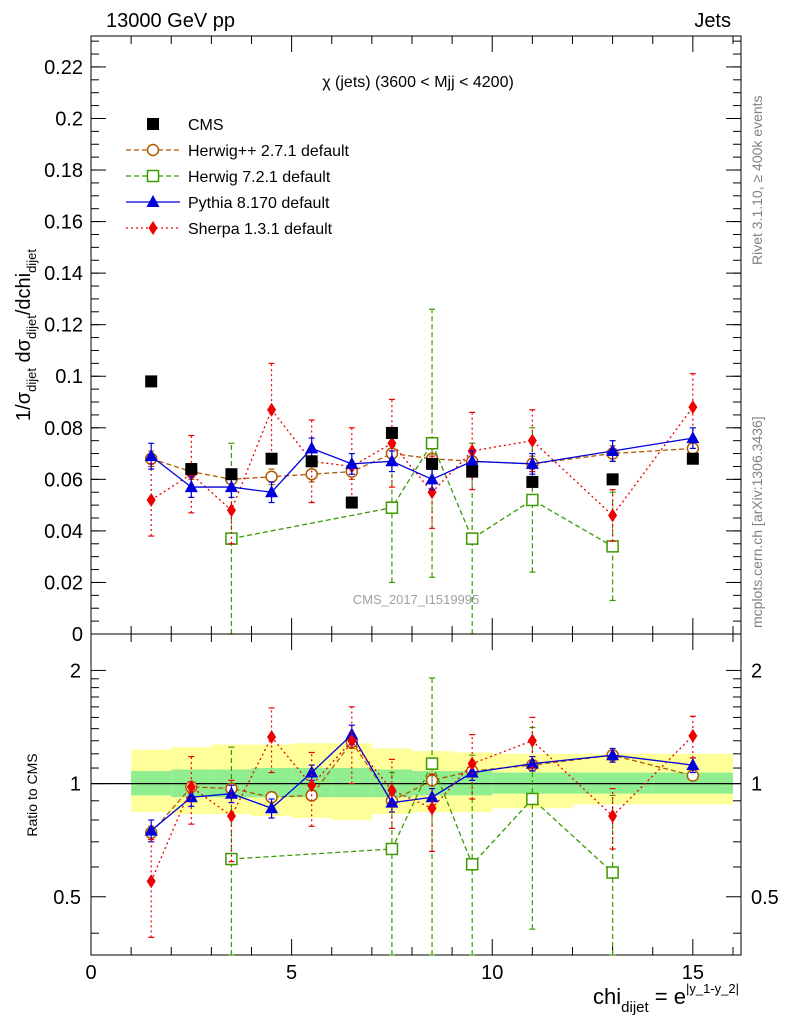 This screenshot has width=786, height=1024. I want to click on x-tick-label: 0, so click(90, 973).